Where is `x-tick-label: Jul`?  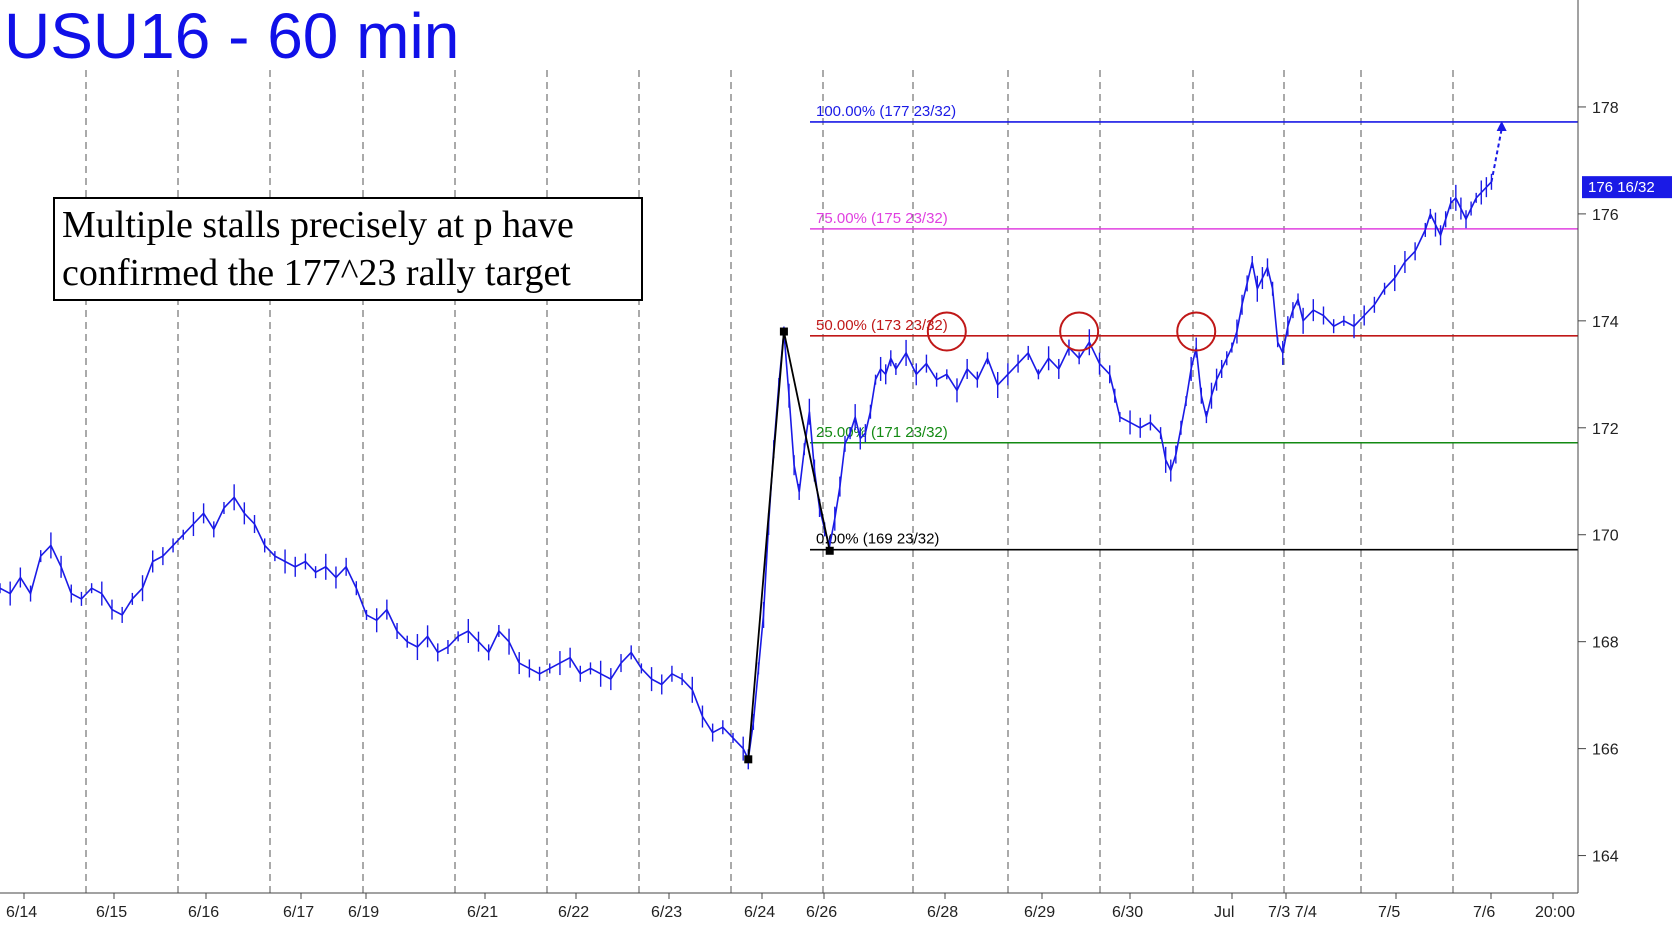 x-tick-label: Jul is located at coordinates (1224, 912).